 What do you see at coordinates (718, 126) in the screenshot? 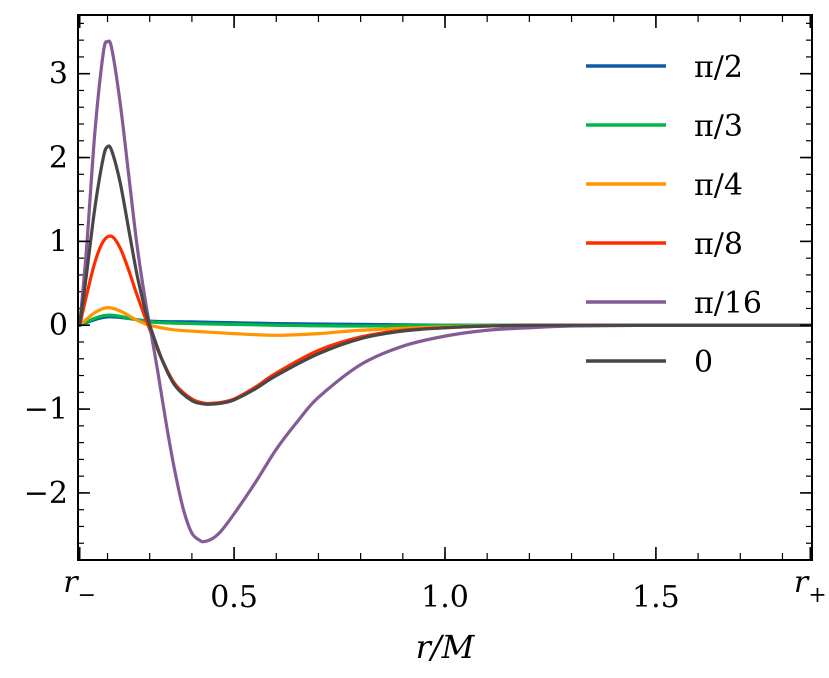
I see `legend-label: π/3` at bounding box center [718, 126].